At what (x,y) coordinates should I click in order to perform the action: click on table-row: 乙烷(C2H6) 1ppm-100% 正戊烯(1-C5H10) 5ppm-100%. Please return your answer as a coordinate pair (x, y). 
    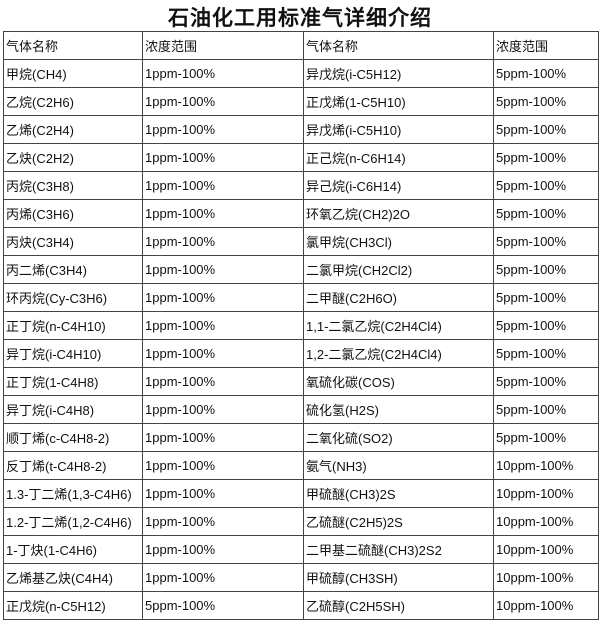
    Looking at the image, I should click on (301, 101).